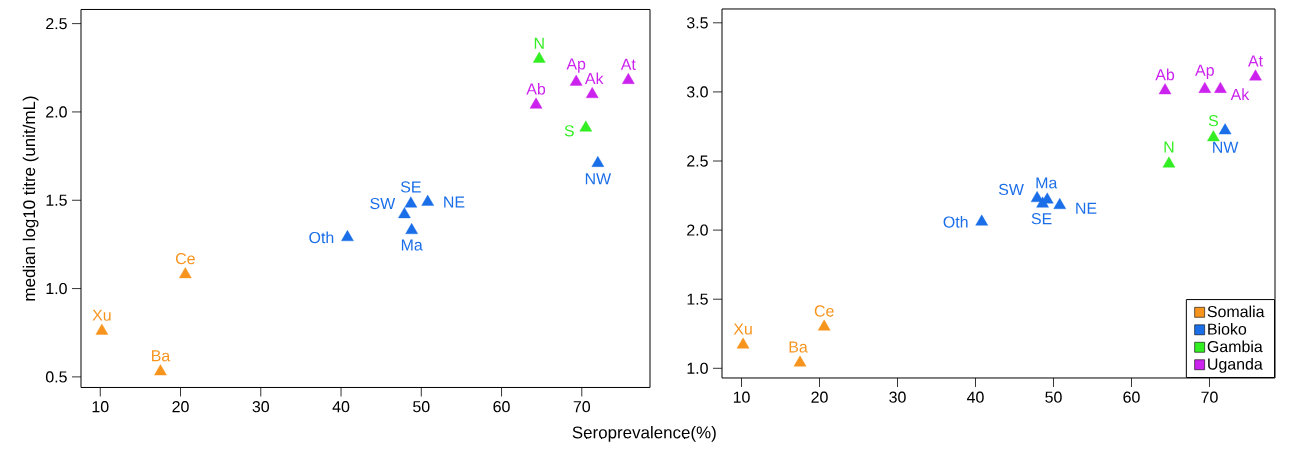  I want to click on y-axis-title: median log10 titre (unit/mL), so click(30, 198).